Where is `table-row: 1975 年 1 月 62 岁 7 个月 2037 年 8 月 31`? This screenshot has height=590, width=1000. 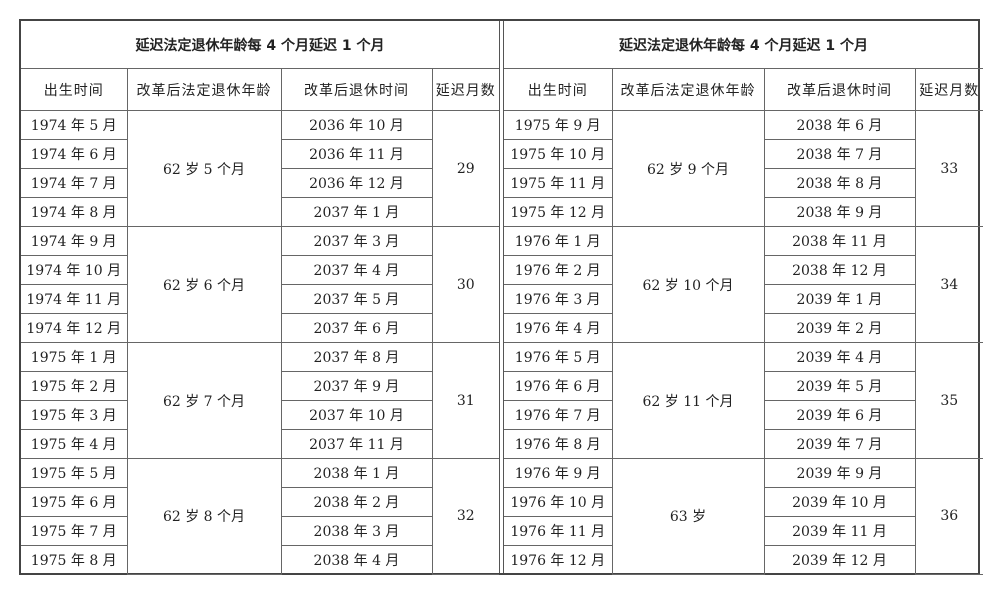
table-row: 1975 年 1 月 62 岁 7 个月 2037 年 8 月 31 is located at coordinates (260, 400).